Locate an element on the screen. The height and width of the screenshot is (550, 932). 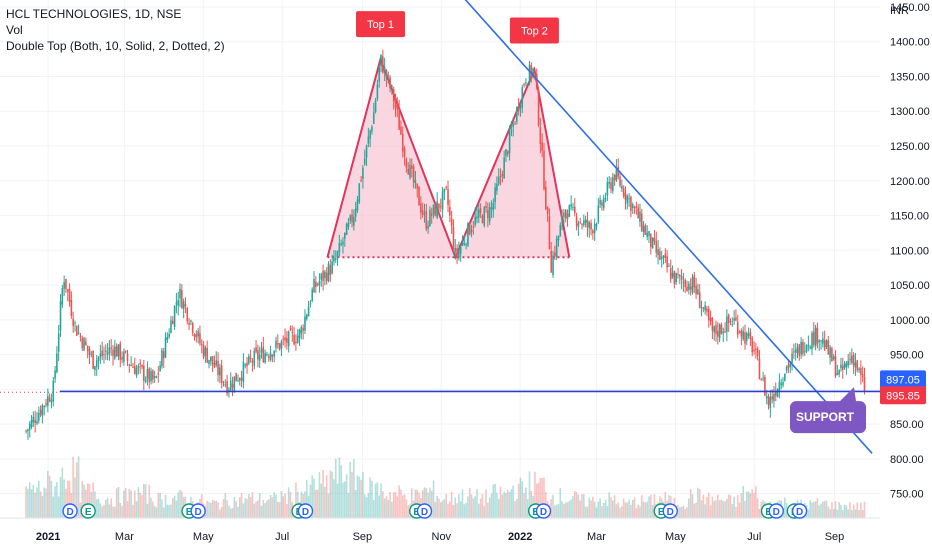
symbol-title: HCL TECHNOLOGIES, 1D, NSE is located at coordinates (94, 14).